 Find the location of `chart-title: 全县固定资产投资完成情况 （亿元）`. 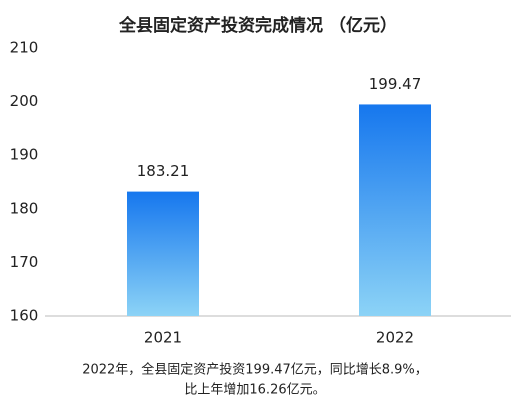

chart-title: 全县固定资产投资完成情况 （亿元） is located at coordinates (257, 25).